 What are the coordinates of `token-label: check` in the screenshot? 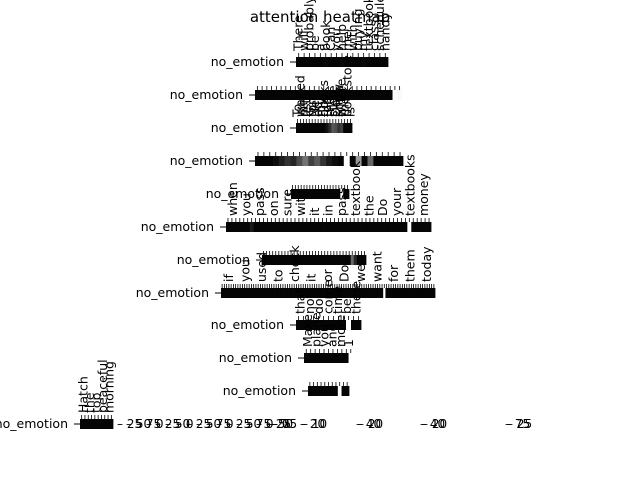 It's located at (294, 263).